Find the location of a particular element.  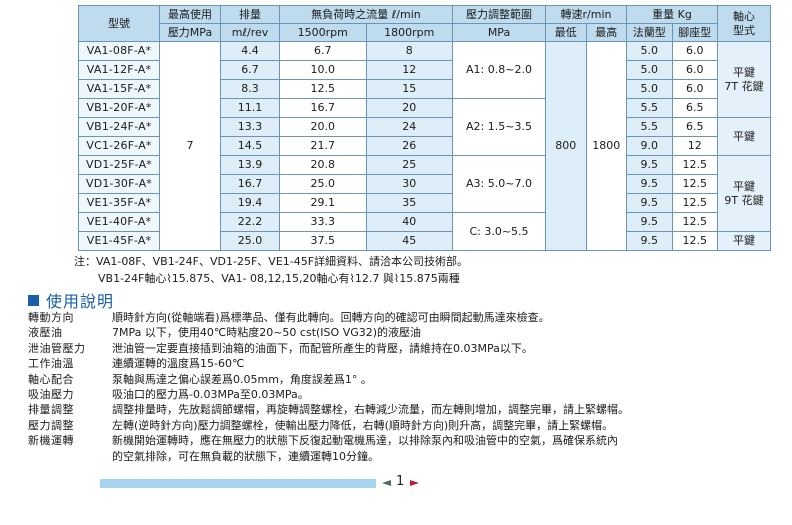

cell-flow-1500: 12.5 is located at coordinates (323, 89).